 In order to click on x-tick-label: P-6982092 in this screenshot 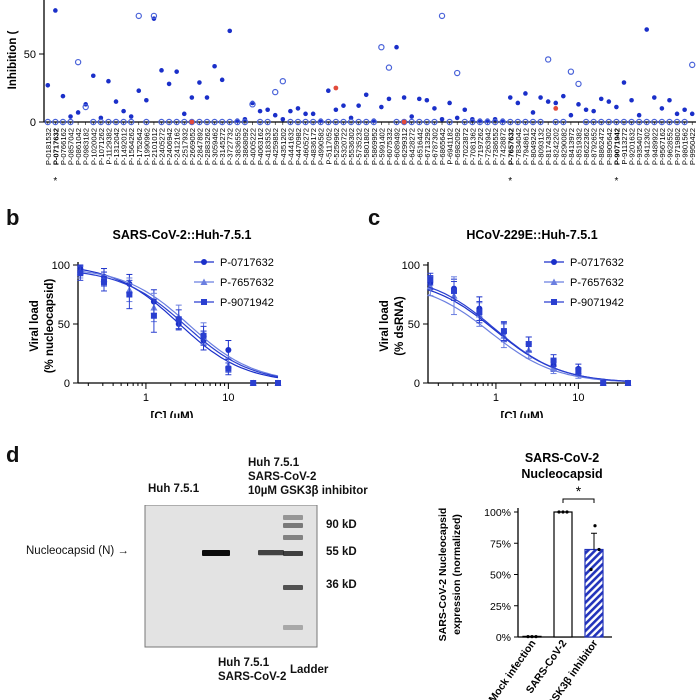, I will do `click(457, 146)`.